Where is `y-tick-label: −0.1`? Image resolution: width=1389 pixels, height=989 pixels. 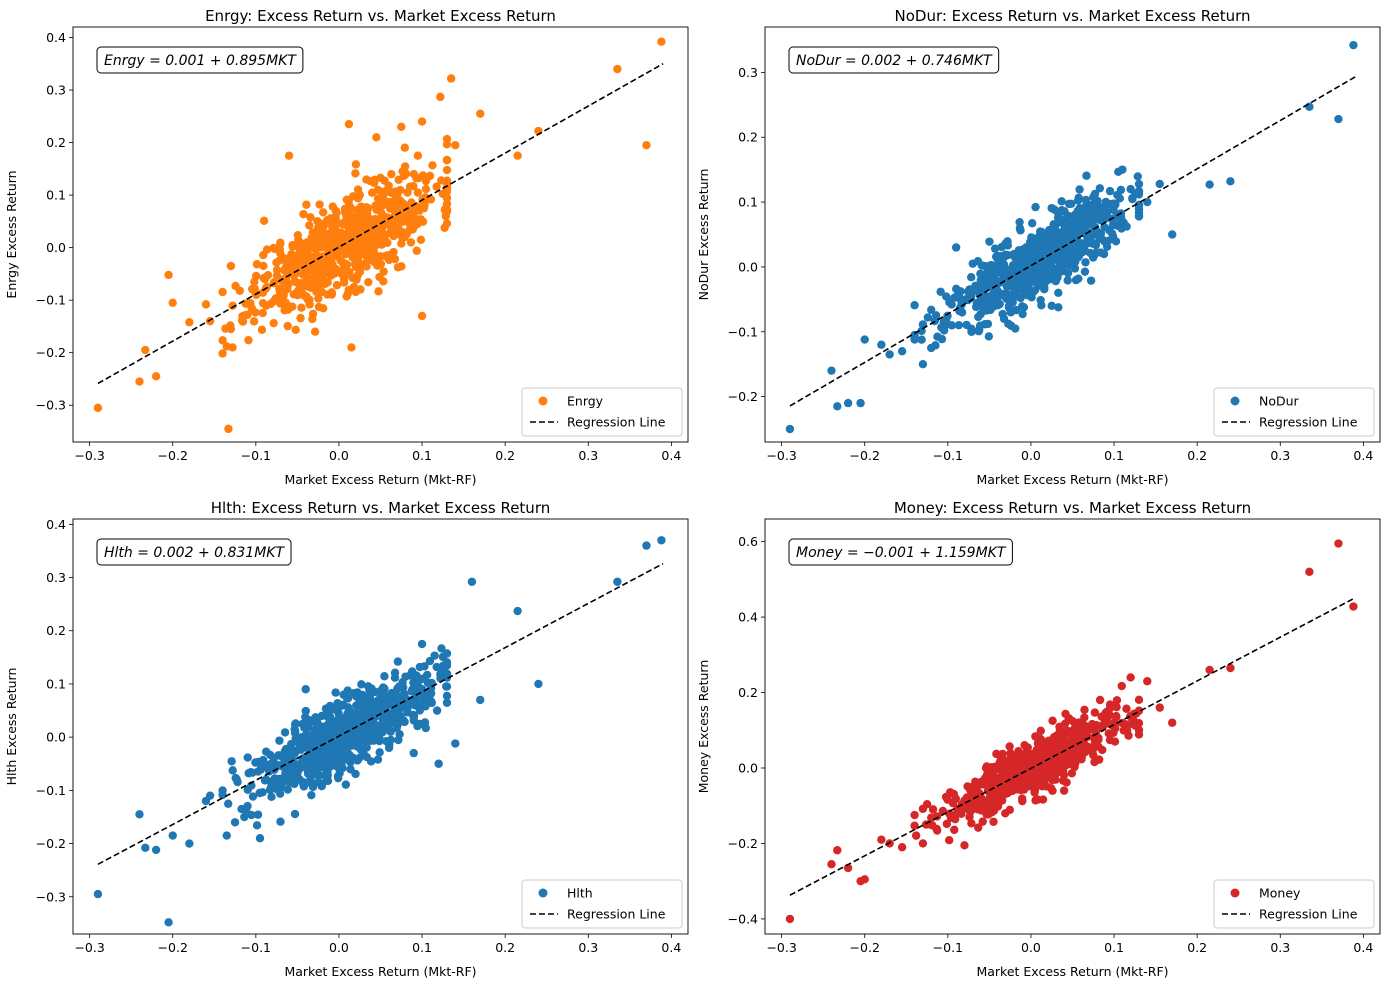
y-tick-label: −0.1 is located at coordinates (51, 300).